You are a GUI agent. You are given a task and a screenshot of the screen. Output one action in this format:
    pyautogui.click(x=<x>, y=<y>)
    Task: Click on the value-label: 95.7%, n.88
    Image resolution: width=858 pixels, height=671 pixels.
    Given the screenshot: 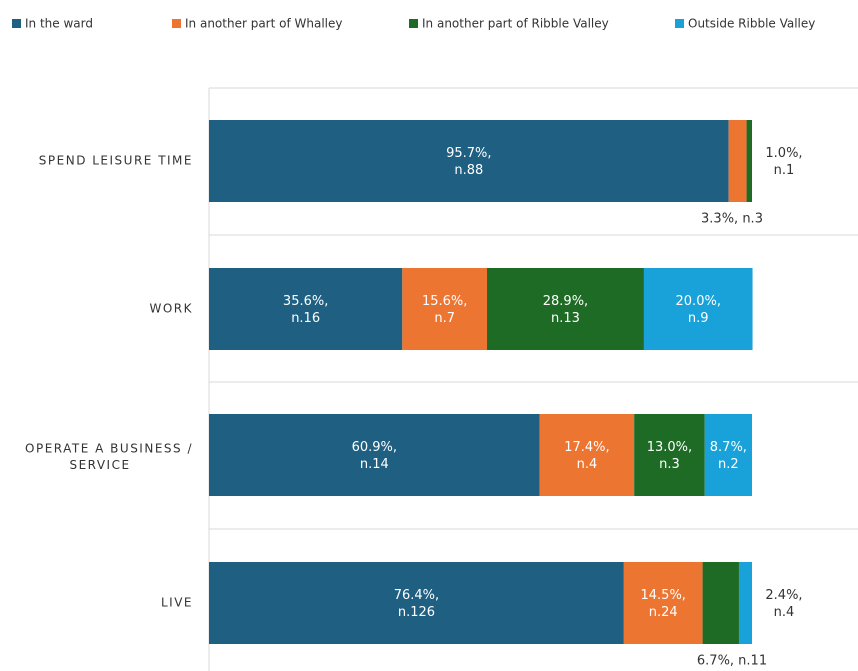 What is the action you would take?
    pyautogui.click(x=468, y=162)
    